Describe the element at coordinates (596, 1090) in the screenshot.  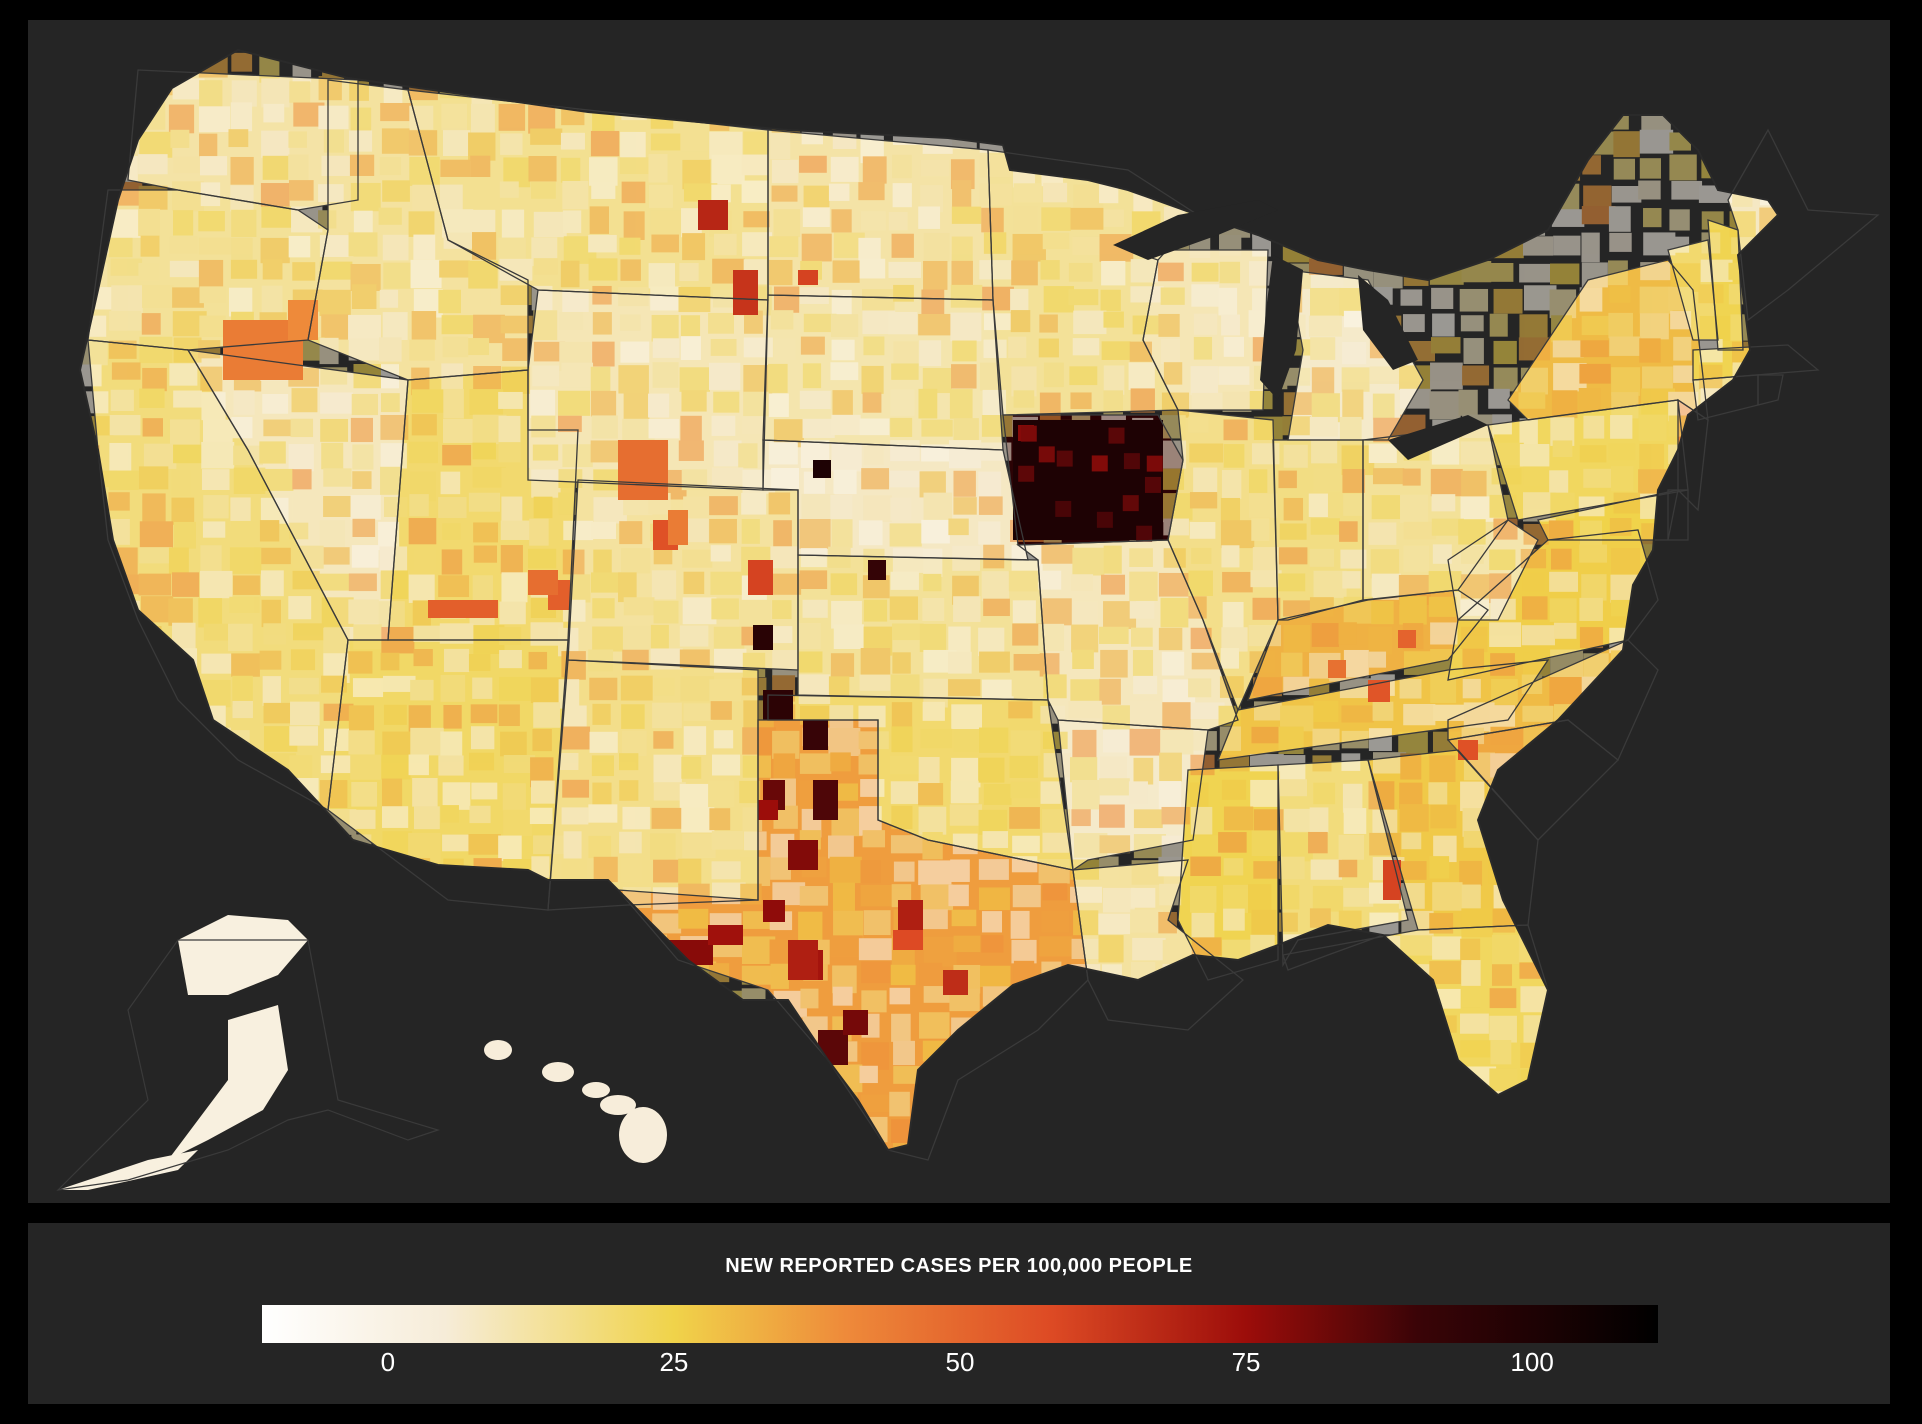
I see `region-hawaii-island` at that location.